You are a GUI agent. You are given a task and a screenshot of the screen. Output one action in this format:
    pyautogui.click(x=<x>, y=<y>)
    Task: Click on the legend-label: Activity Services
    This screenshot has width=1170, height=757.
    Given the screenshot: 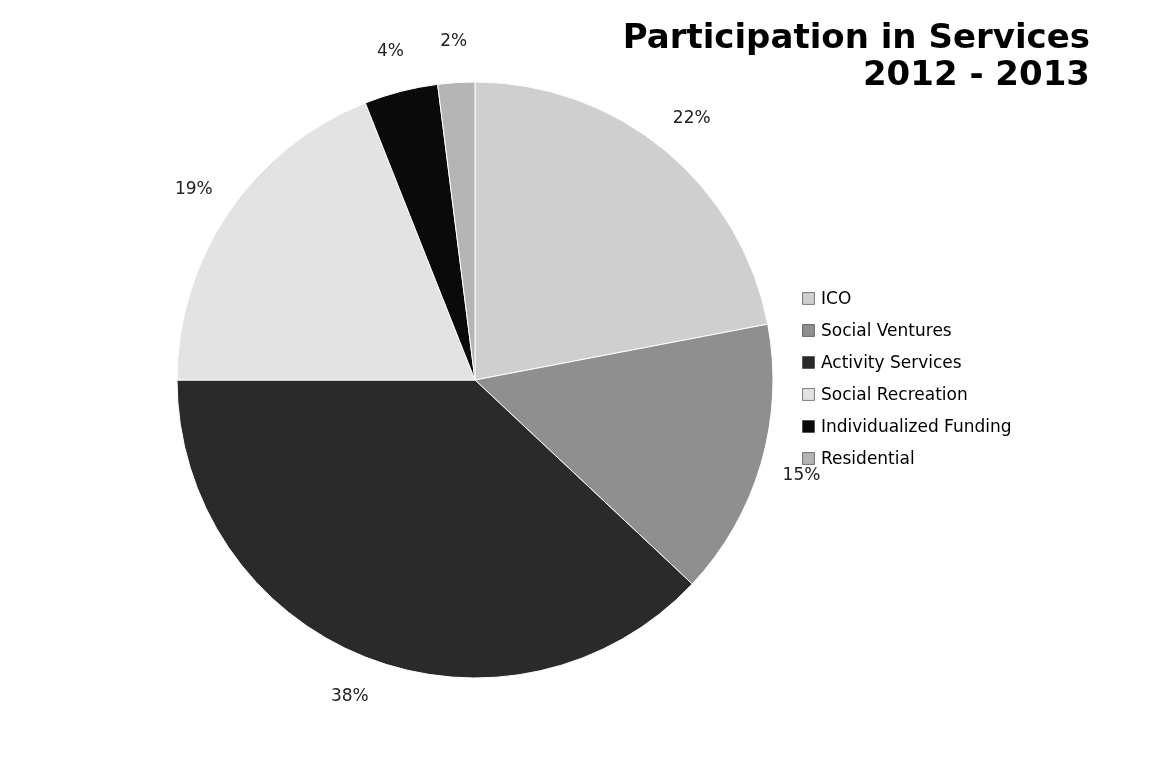 What is the action you would take?
    pyautogui.click(x=891, y=361)
    